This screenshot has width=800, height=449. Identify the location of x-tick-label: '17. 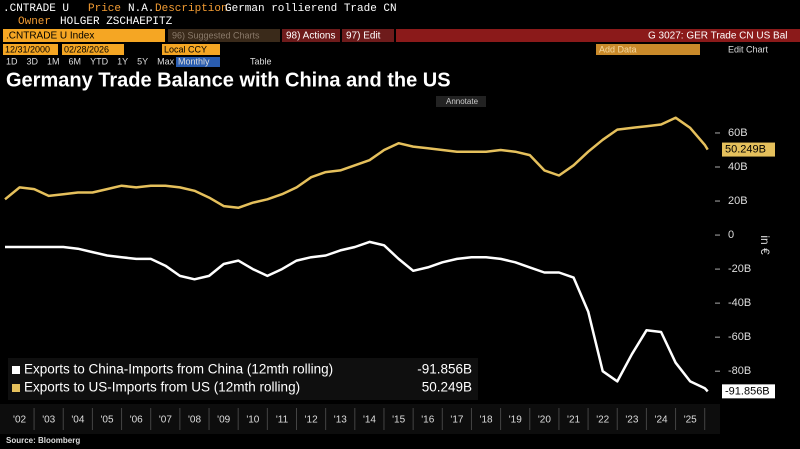
(456, 420).